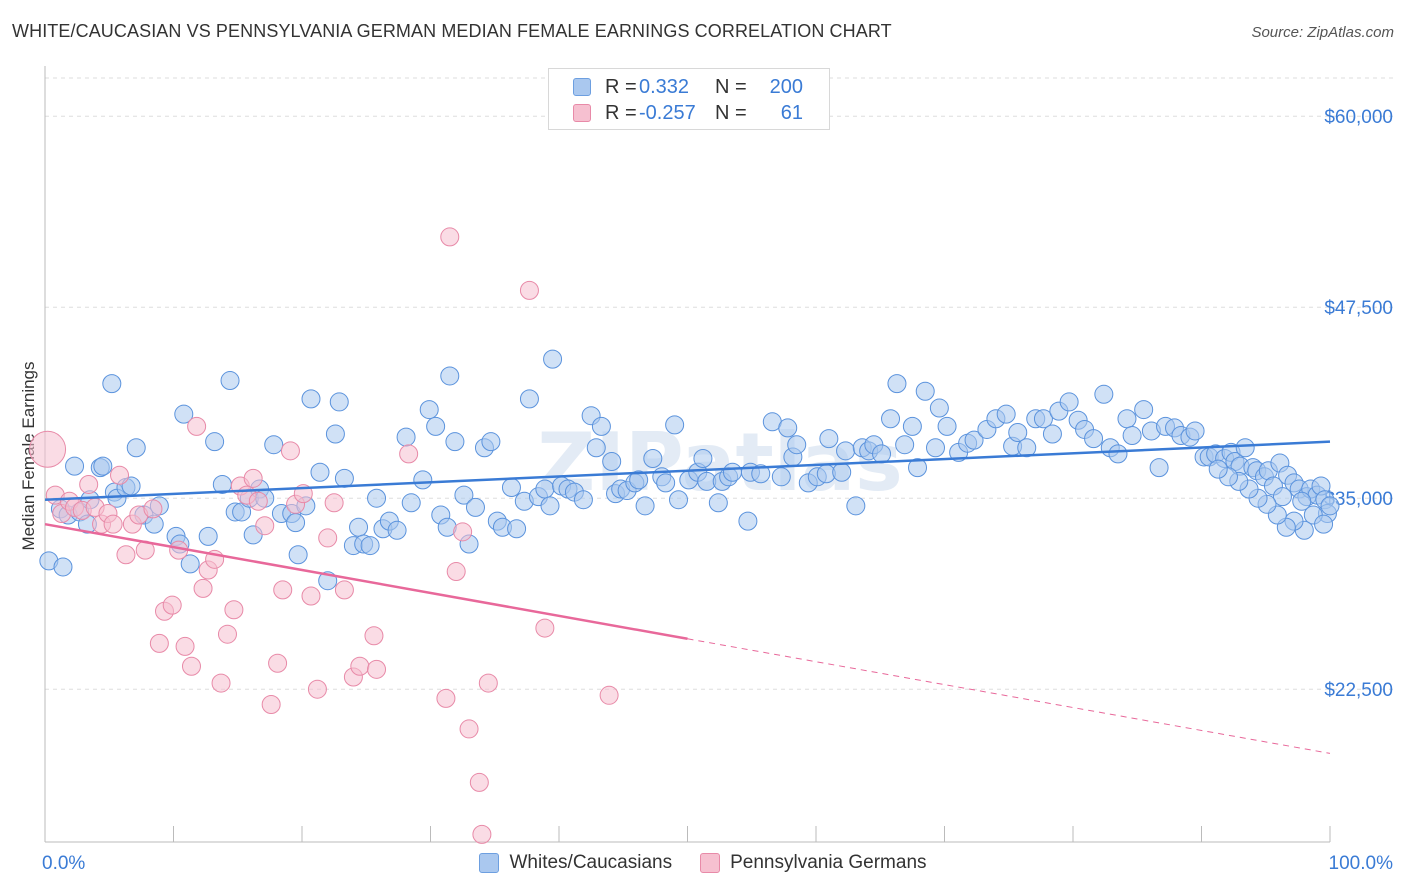 The image size is (1406, 892). I want to click on trend-line-pa-germans-projection, so click(1009, 696).